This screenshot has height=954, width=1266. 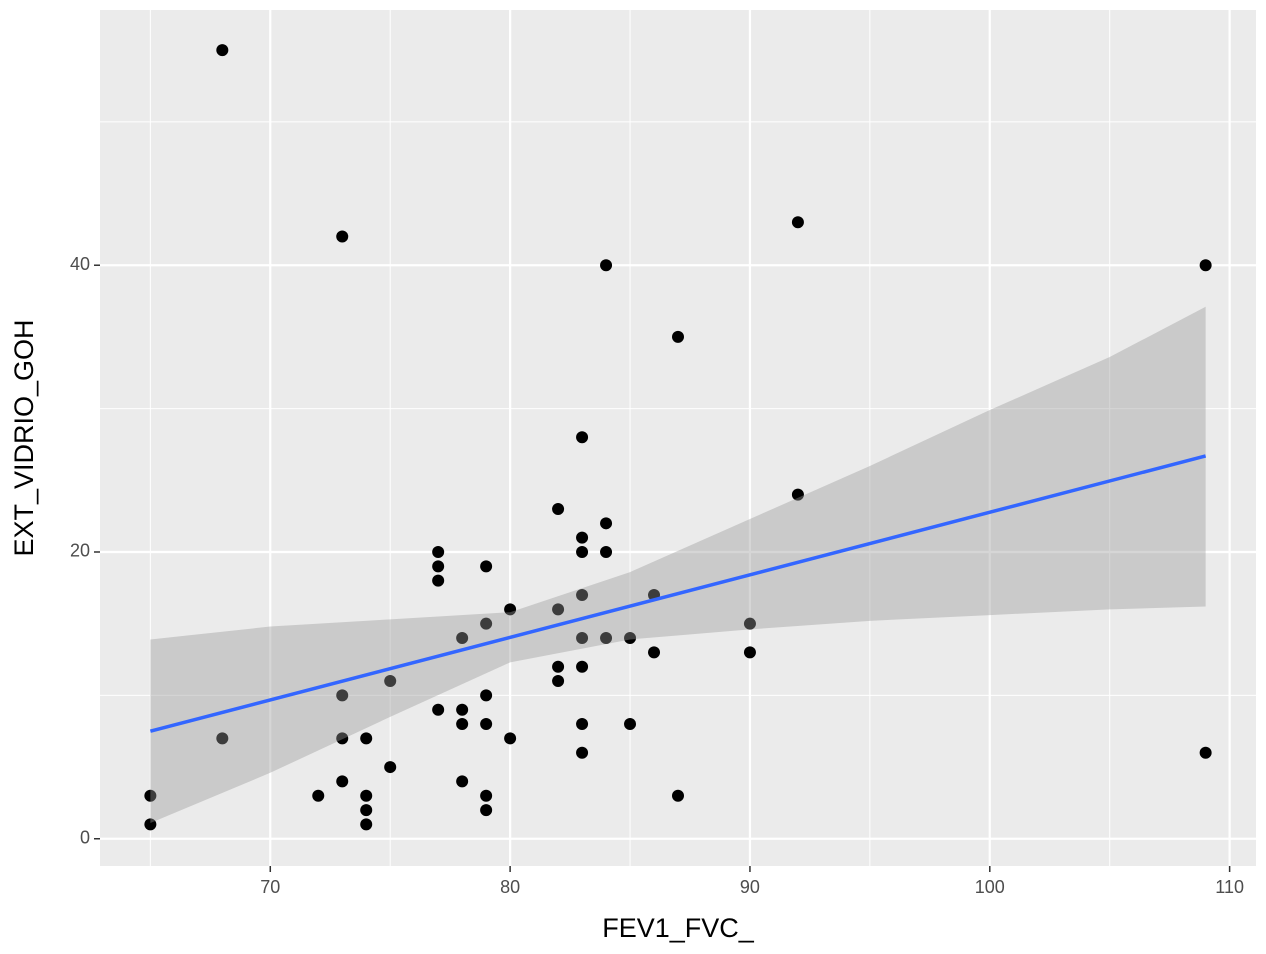 I want to click on y-tick-label: 0, so click(x=85, y=838).